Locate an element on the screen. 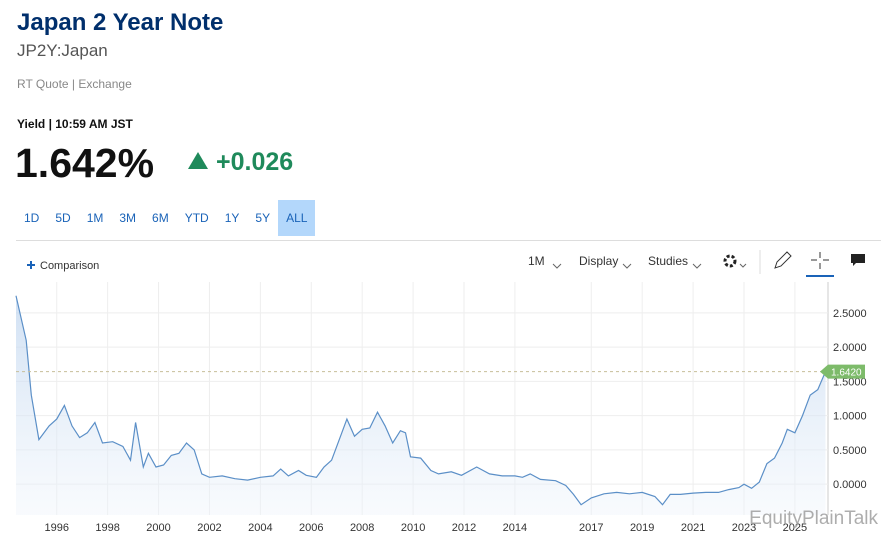 The width and height of the screenshot is (889, 544). current-tag is located at coordinates (842, 371).